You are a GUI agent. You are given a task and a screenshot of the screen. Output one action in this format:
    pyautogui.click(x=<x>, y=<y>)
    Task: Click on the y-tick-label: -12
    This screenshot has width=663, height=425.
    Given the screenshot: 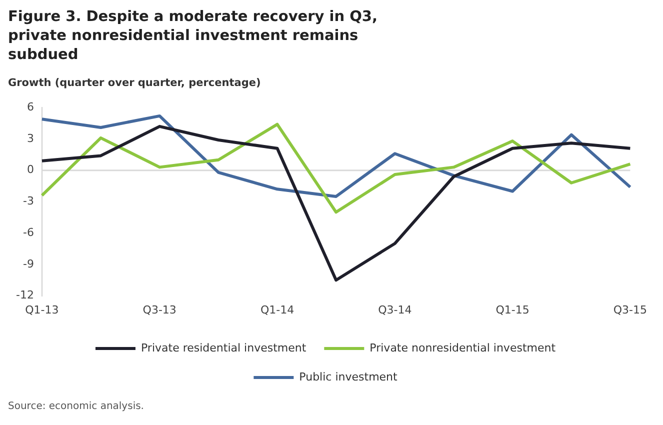 What is the action you would take?
    pyautogui.click(x=25, y=295)
    